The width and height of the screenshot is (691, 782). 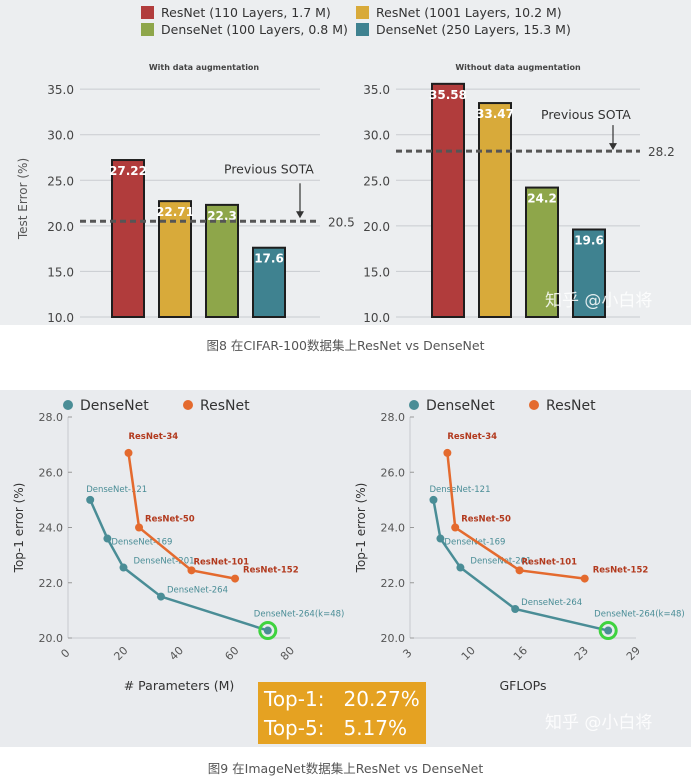 I want to click on y-tick-label: 24.0, so click(x=393, y=528).